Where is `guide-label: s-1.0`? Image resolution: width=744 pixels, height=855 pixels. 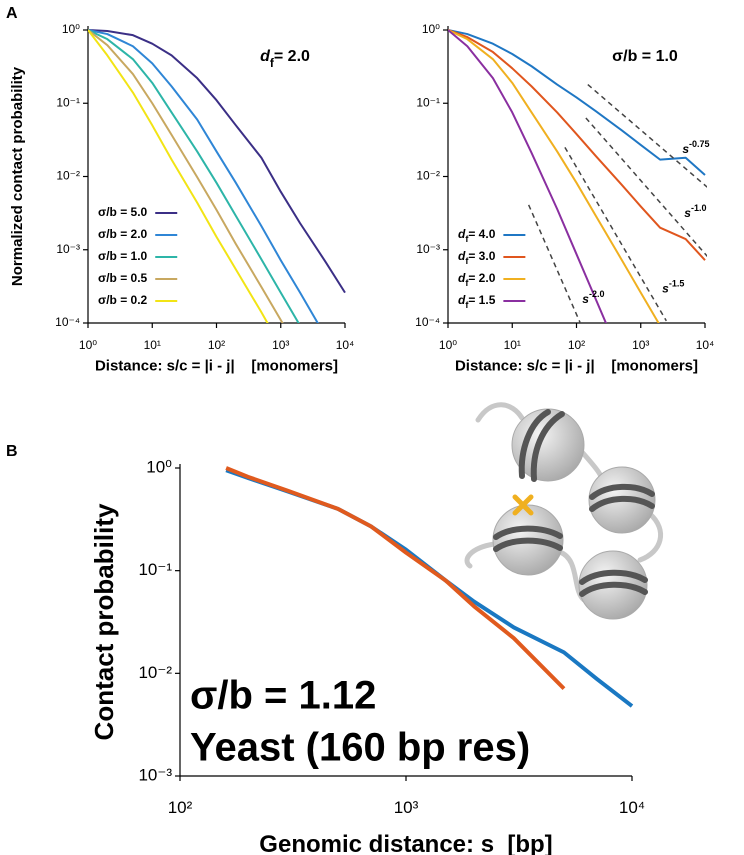 guide-label: s-1.0 is located at coordinates (695, 211).